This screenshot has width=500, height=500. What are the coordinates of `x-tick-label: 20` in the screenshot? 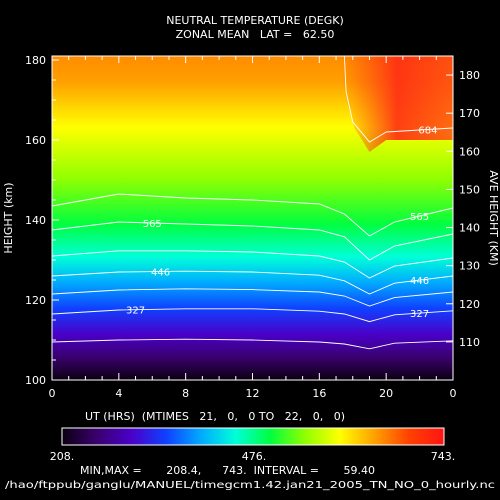 It's located at (386, 393).